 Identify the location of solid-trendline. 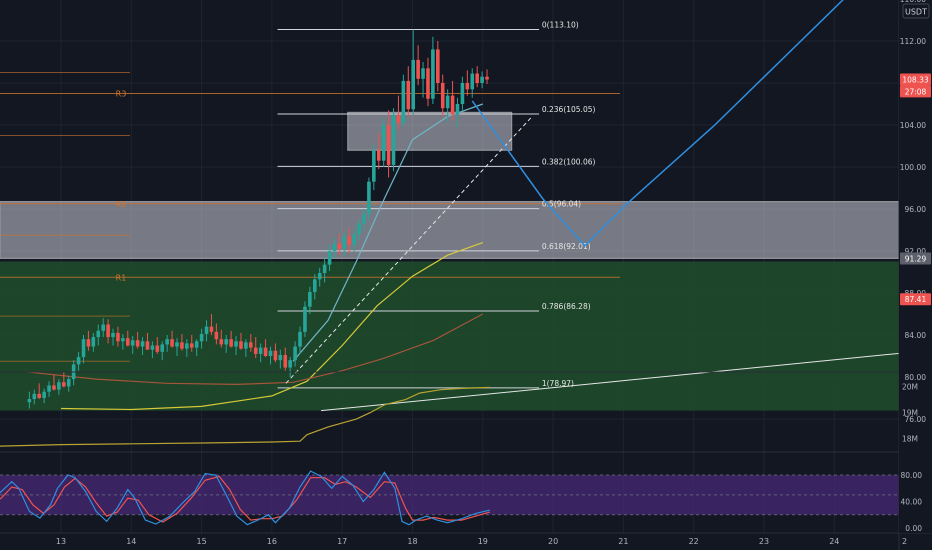
(613, 382).